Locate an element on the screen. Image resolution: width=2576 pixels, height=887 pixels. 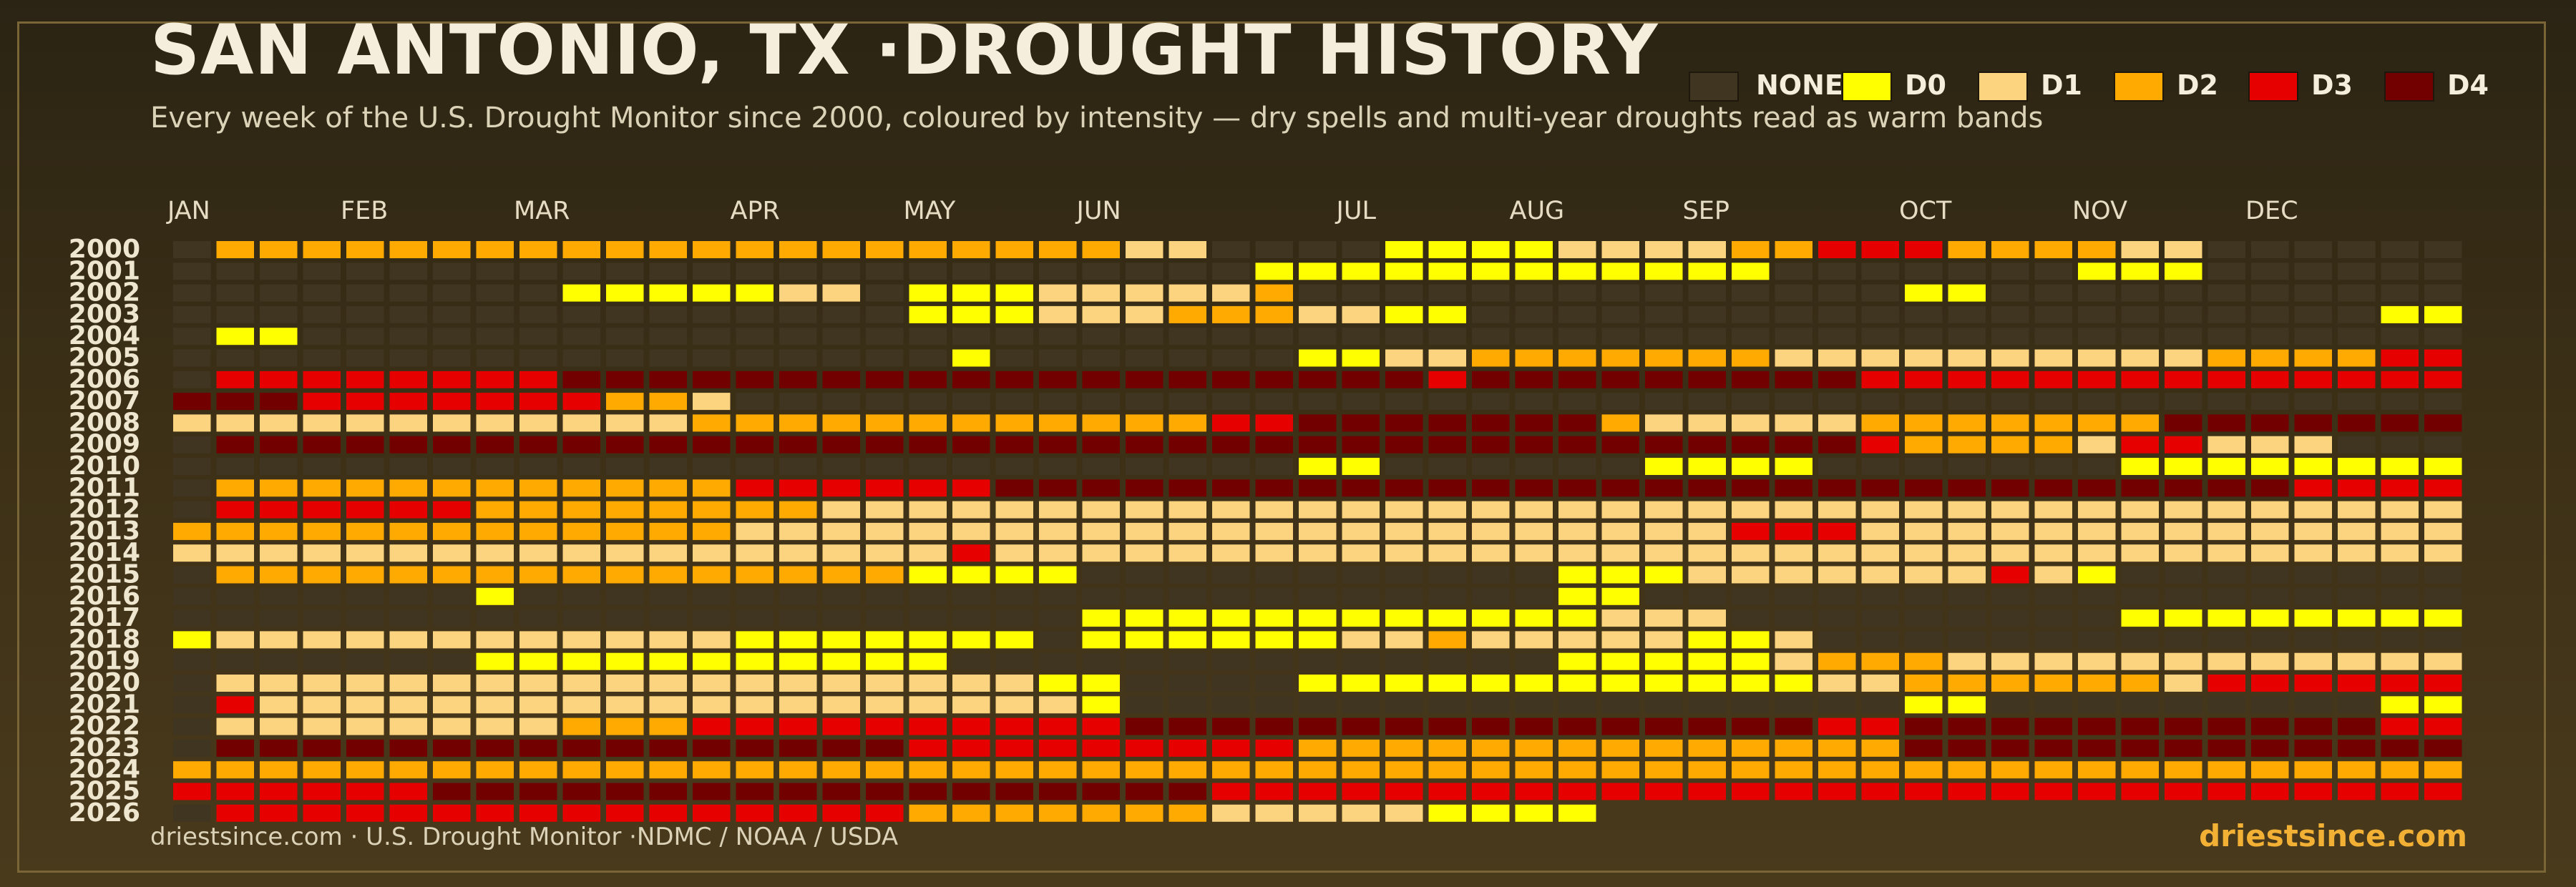
year-label-2007: 2007 is located at coordinates (104, 401).